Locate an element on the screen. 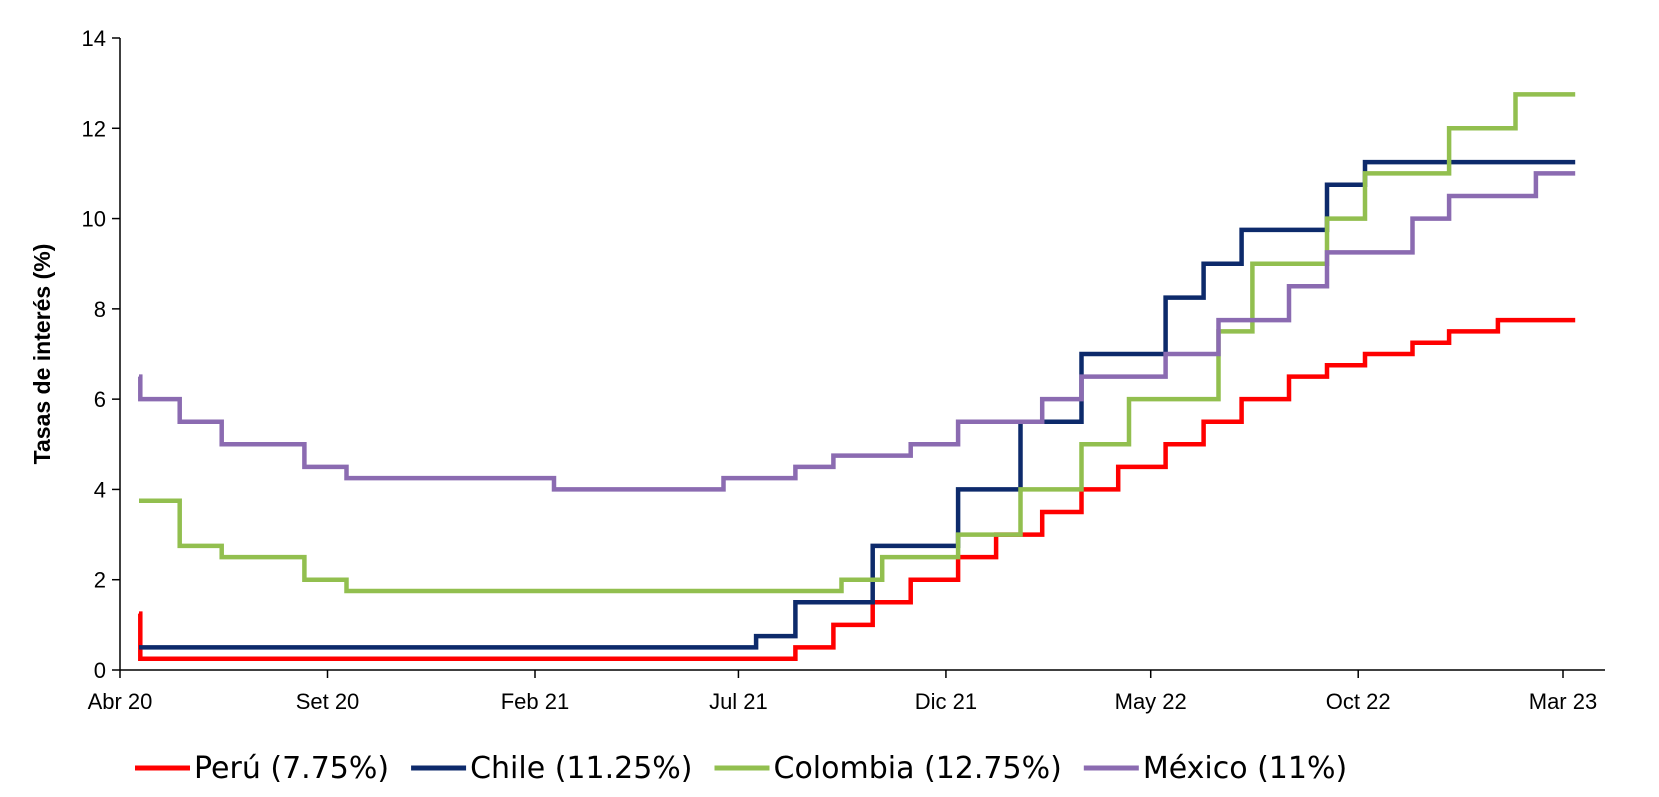 This screenshot has width=1659, height=797. x-tick-label: May 22 is located at coordinates (1151, 701).